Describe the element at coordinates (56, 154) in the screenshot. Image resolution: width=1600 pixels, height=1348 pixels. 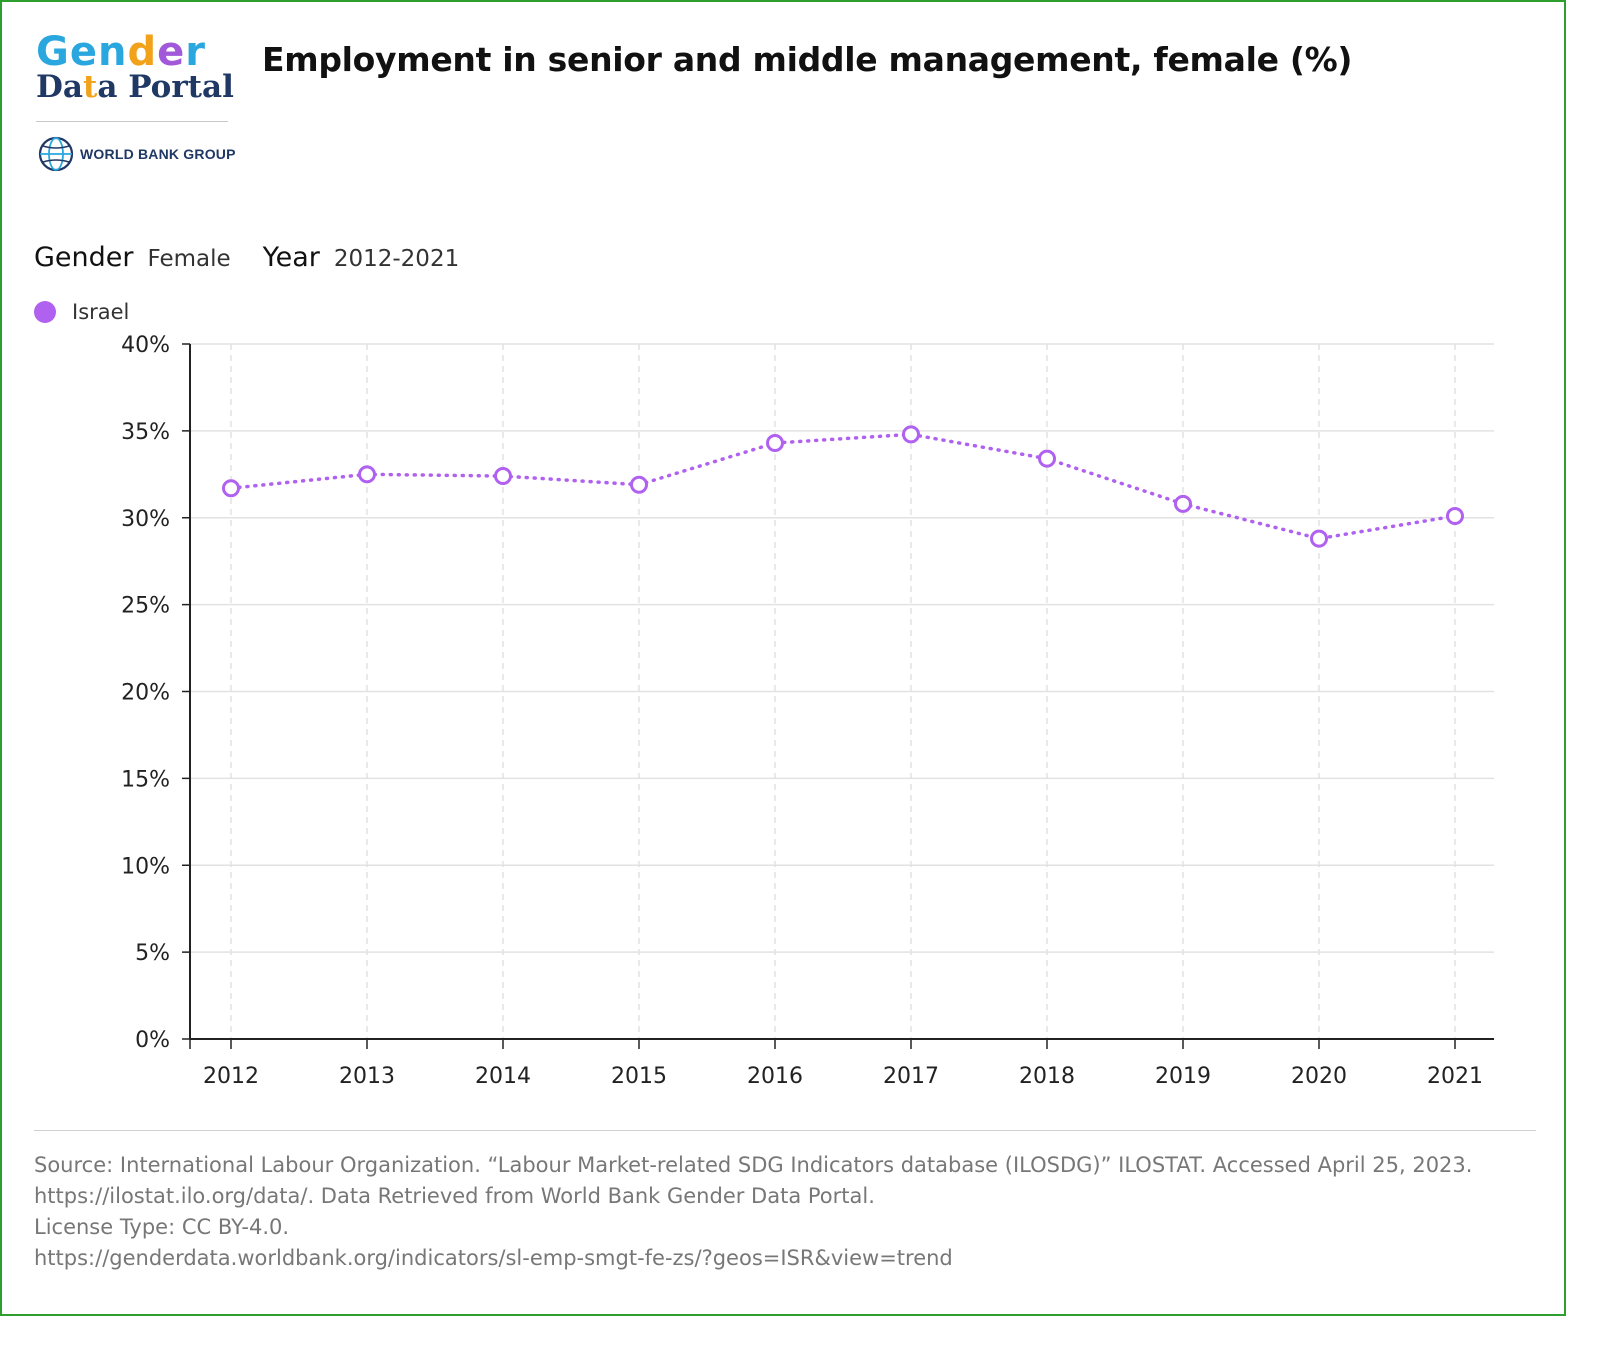
I see `globe-icon` at that location.